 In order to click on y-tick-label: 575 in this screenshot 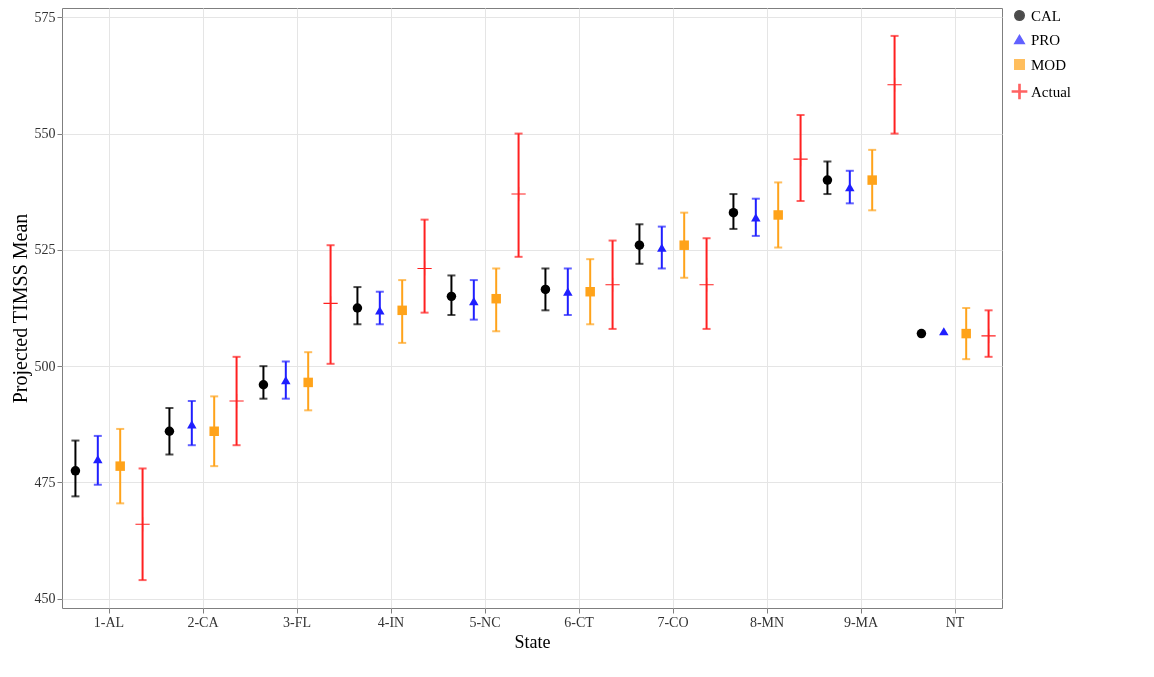, I will do `click(45, 17)`.